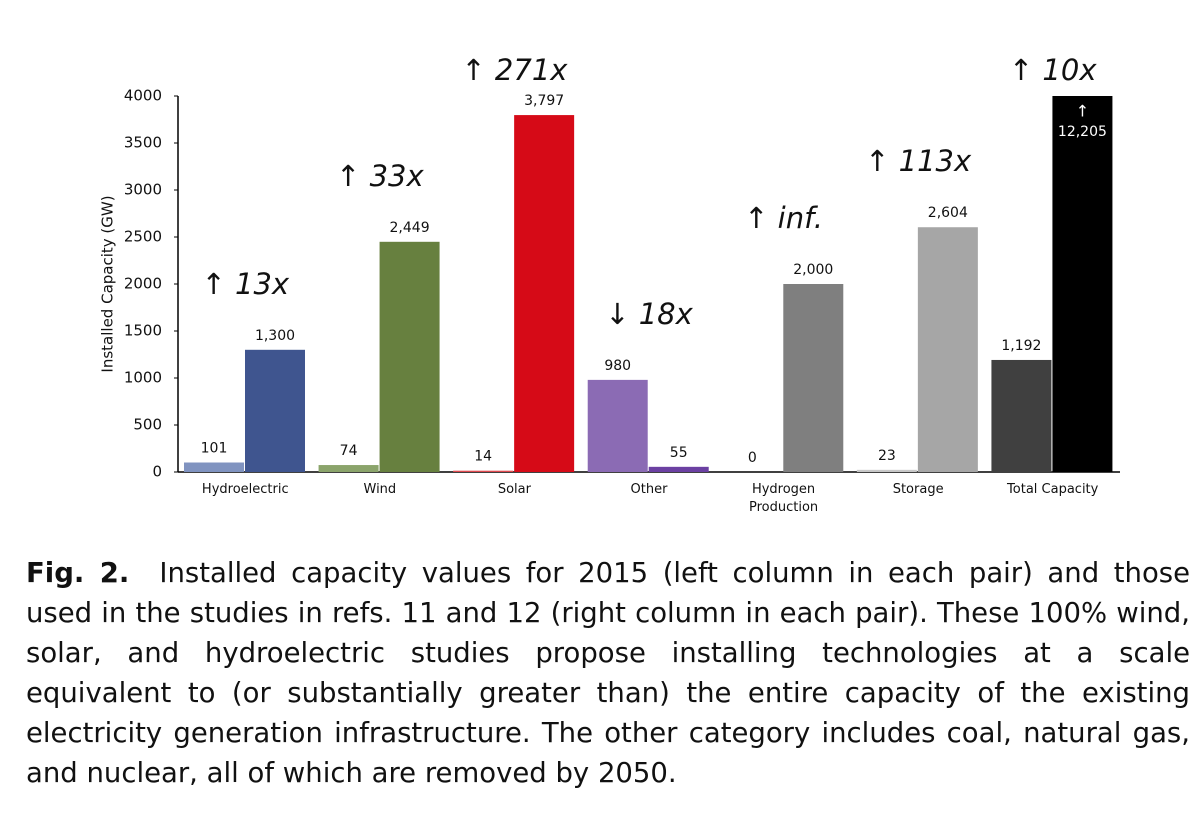  Describe the element at coordinates (544, 101) in the screenshot. I see `value-label: 3,797` at that location.